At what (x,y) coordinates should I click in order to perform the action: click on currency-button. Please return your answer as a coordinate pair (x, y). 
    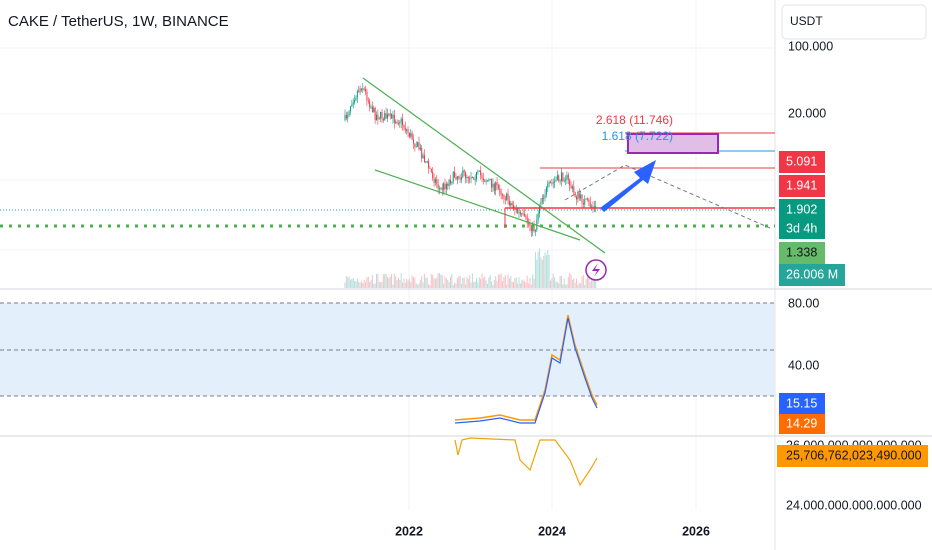
    Looking at the image, I should click on (854, 22).